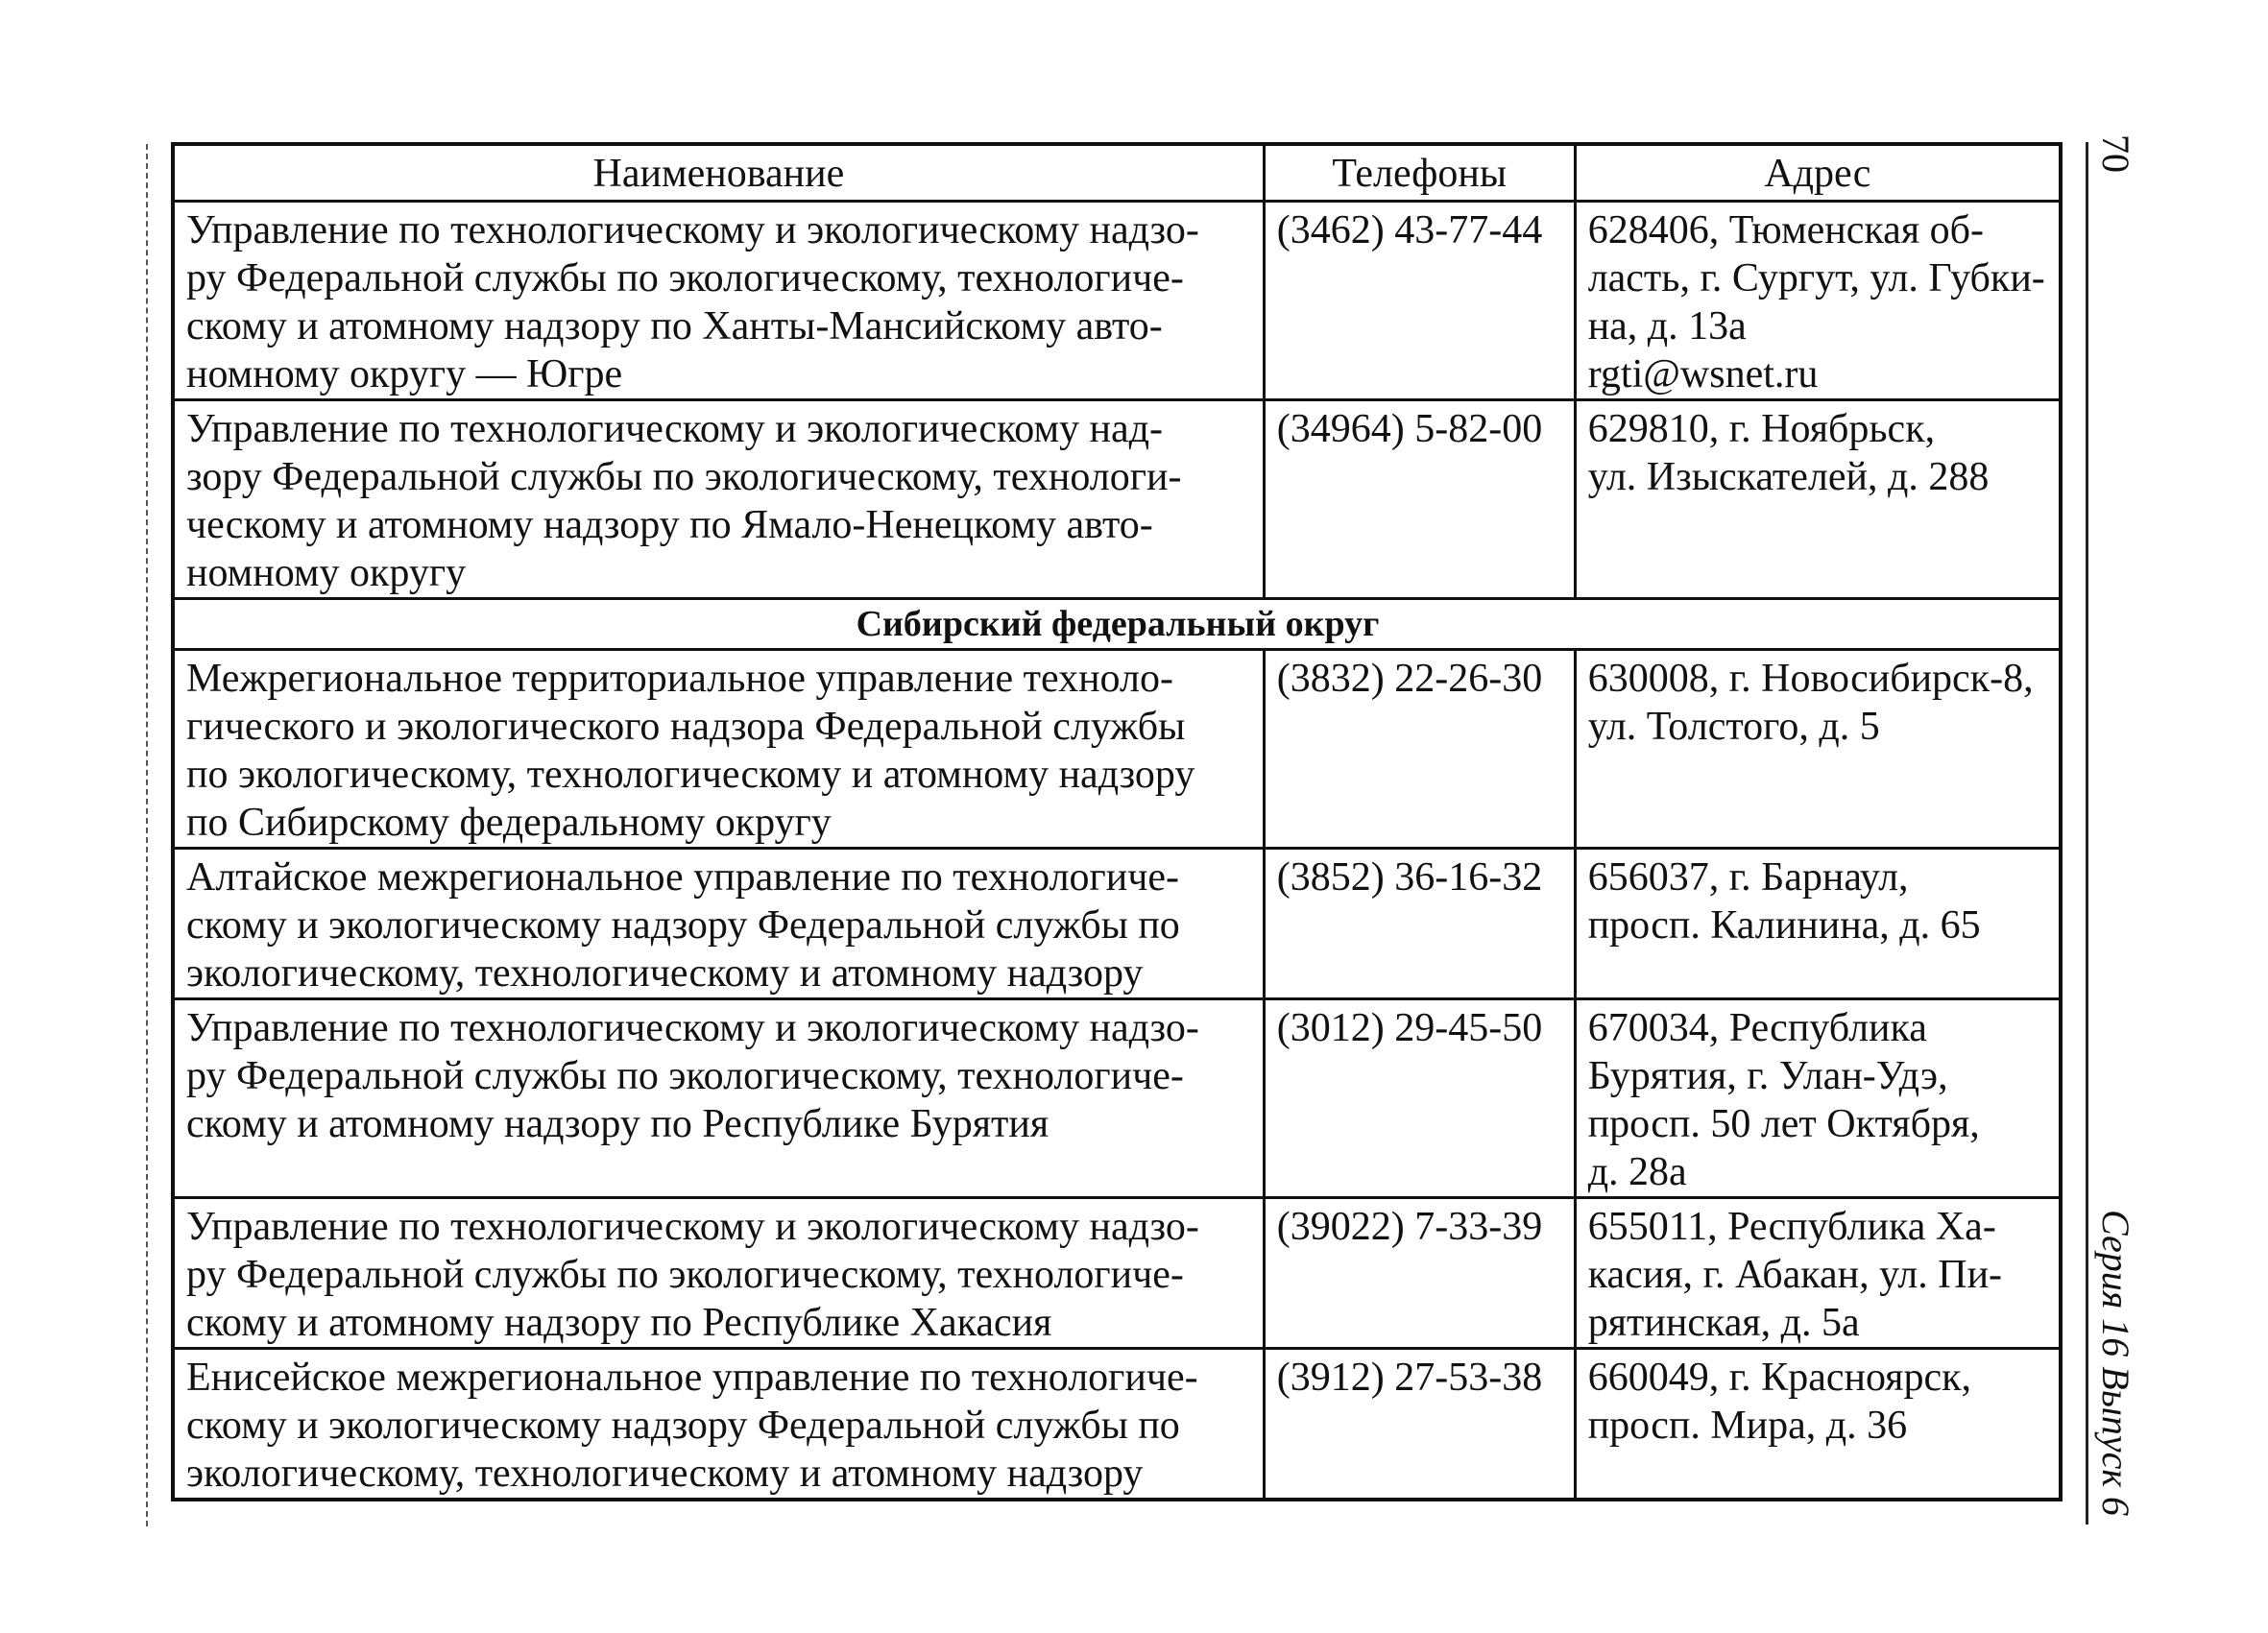  Describe the element at coordinates (1419, 301) in the screenshot. I see `cell-phone: (3462) 43-77-44` at that location.